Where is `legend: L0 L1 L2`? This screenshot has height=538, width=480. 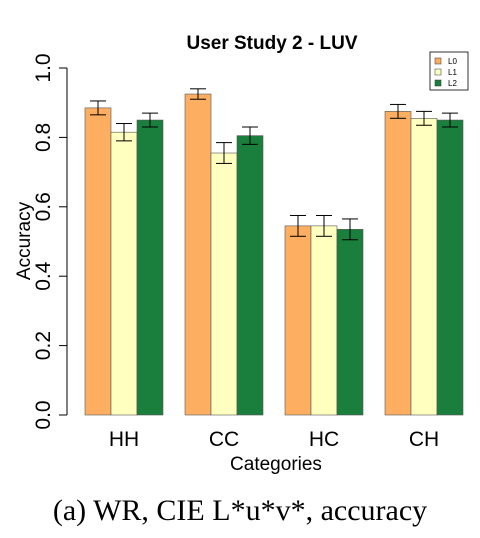
legend: L0 L1 L2 is located at coordinates (449, 71).